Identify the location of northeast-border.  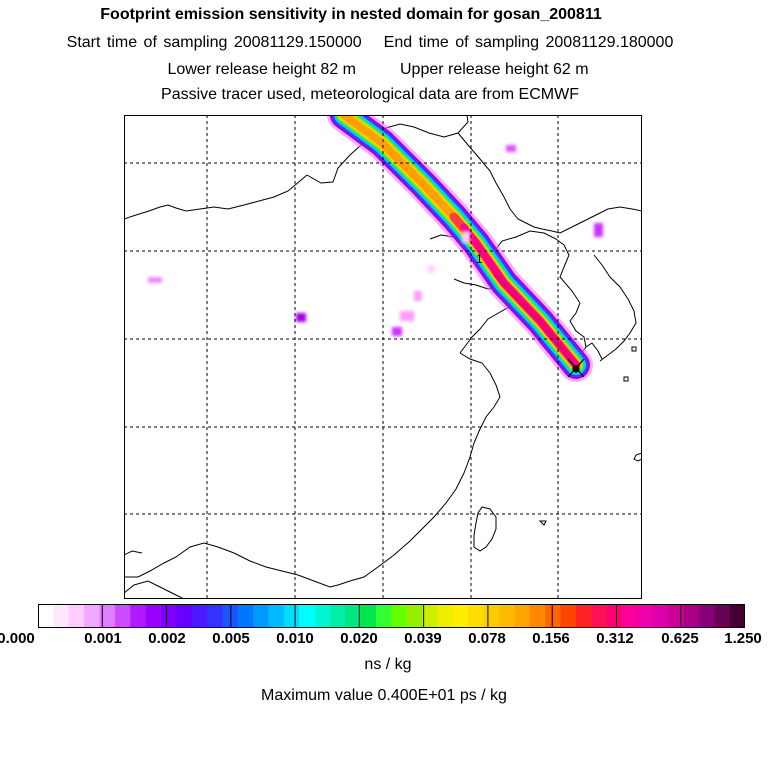
(549, 183).